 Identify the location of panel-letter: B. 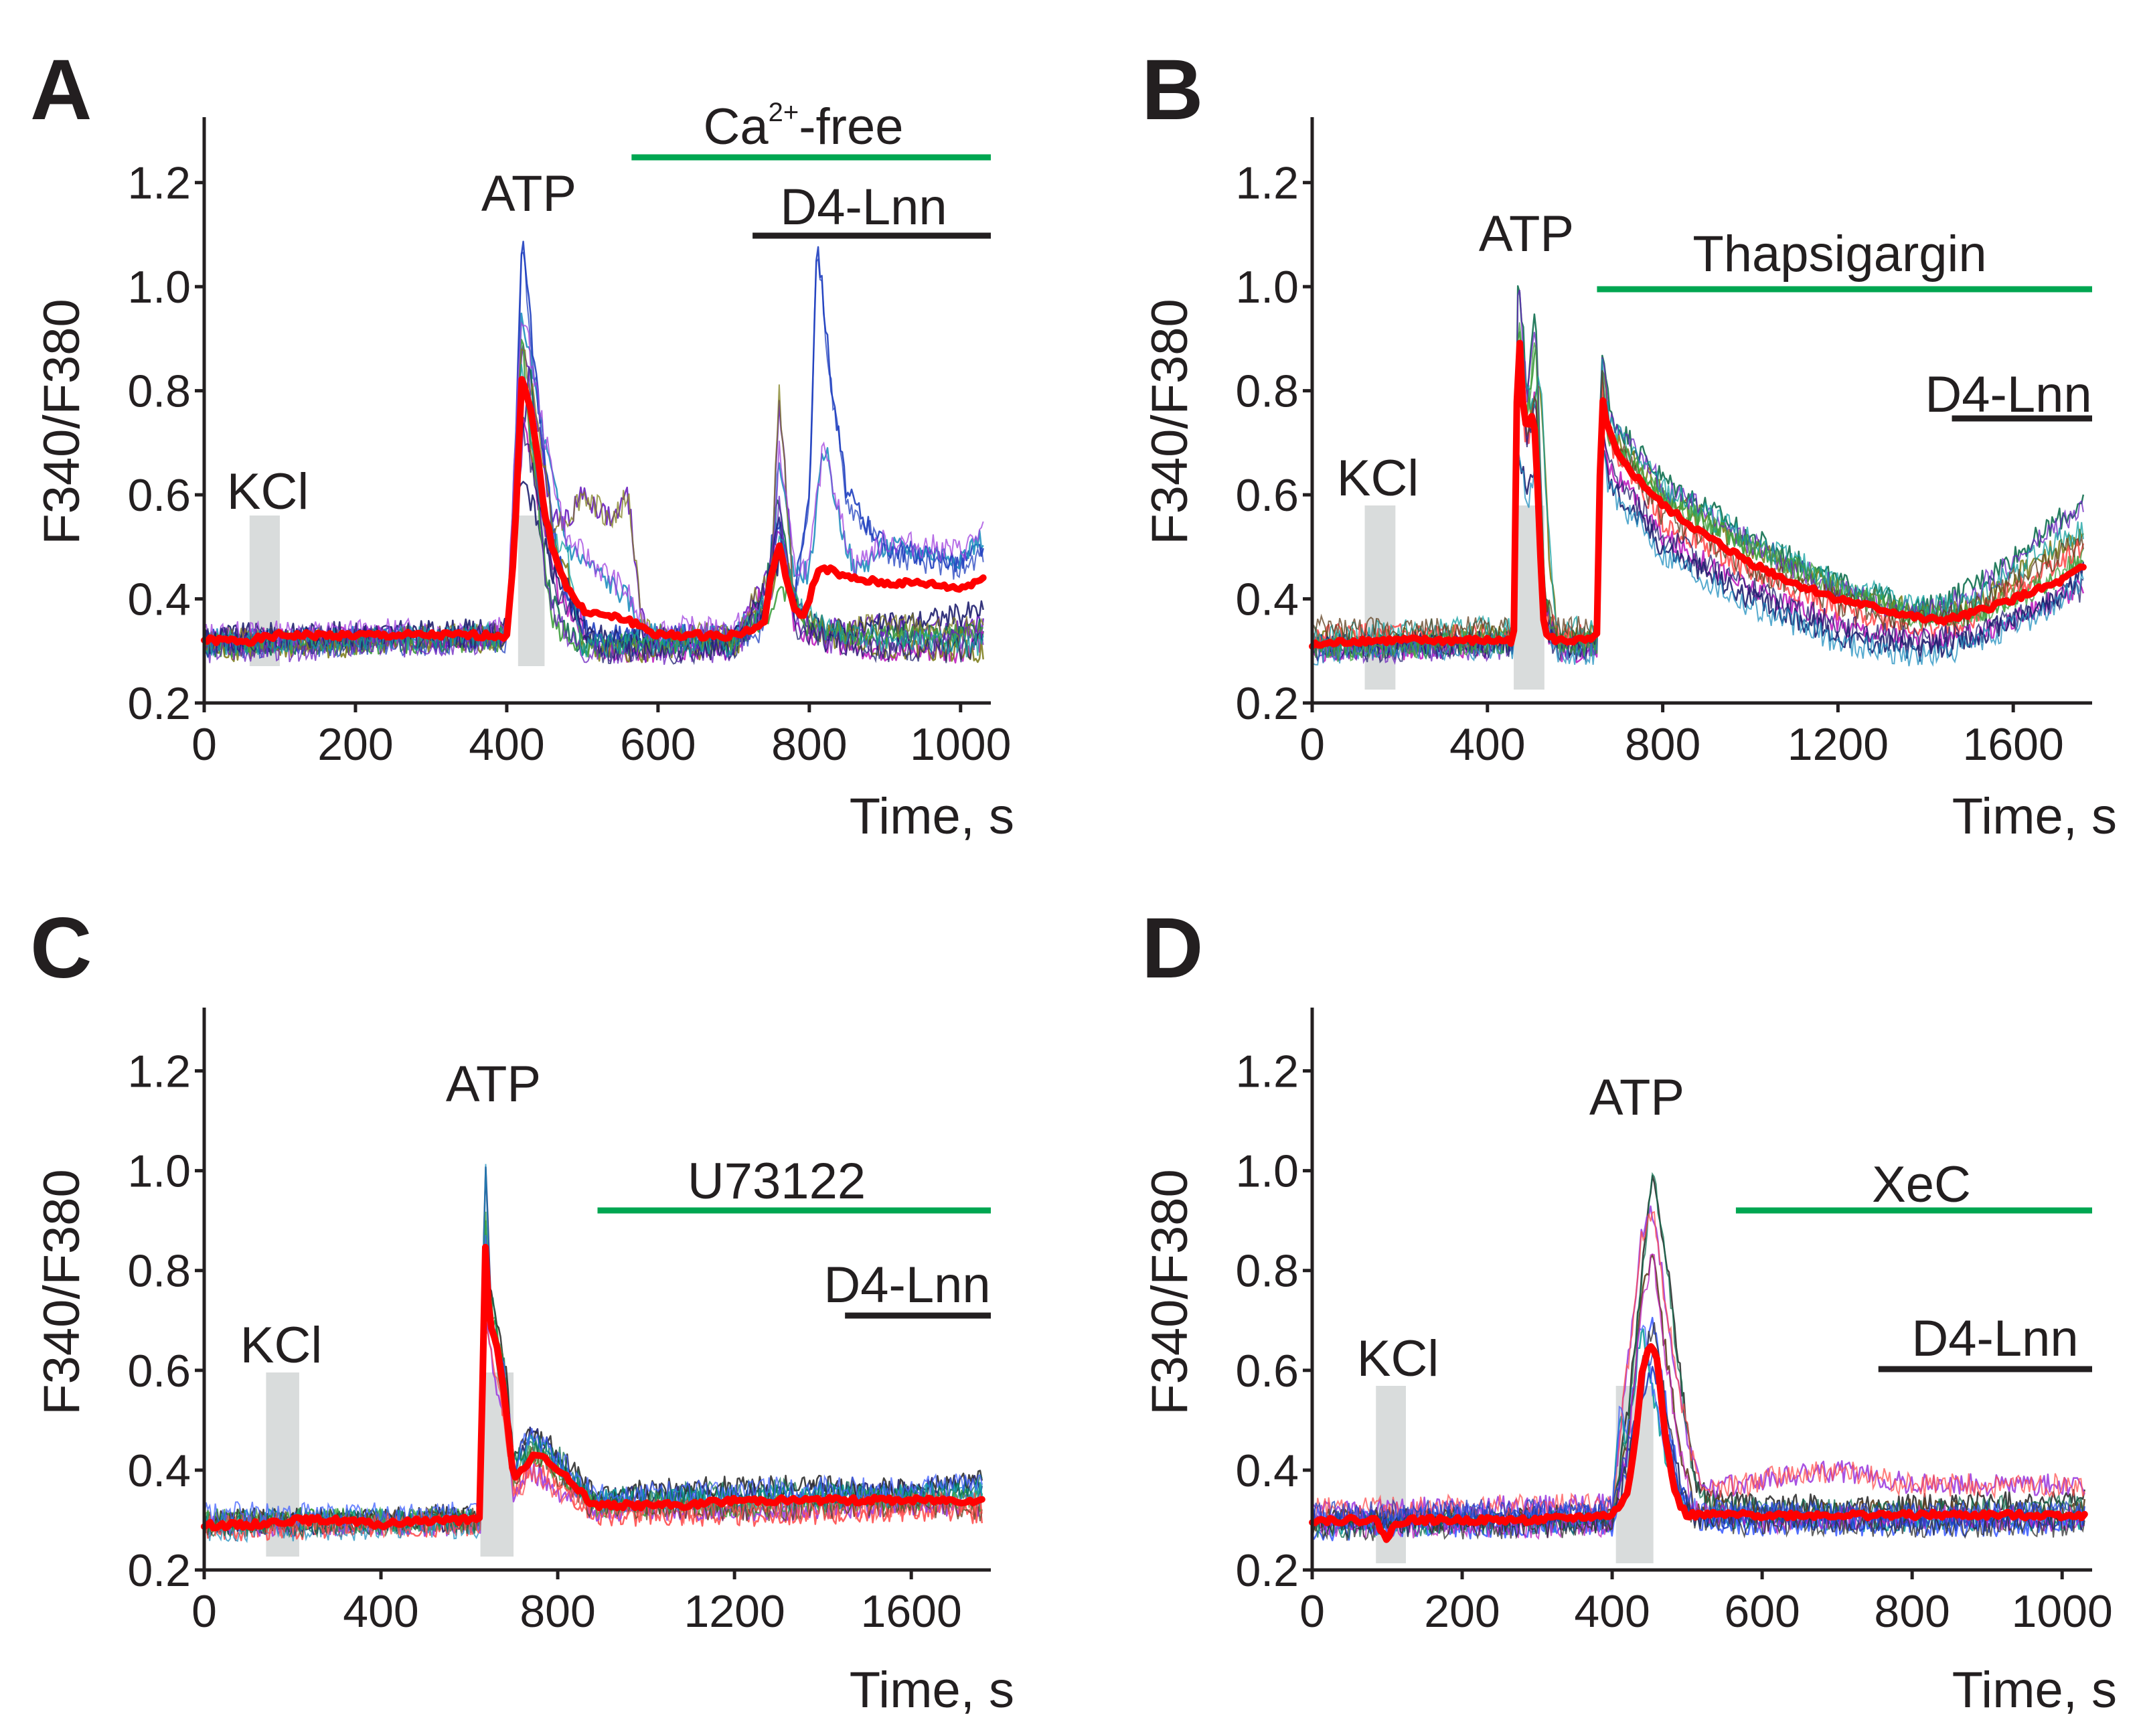
(1172, 90).